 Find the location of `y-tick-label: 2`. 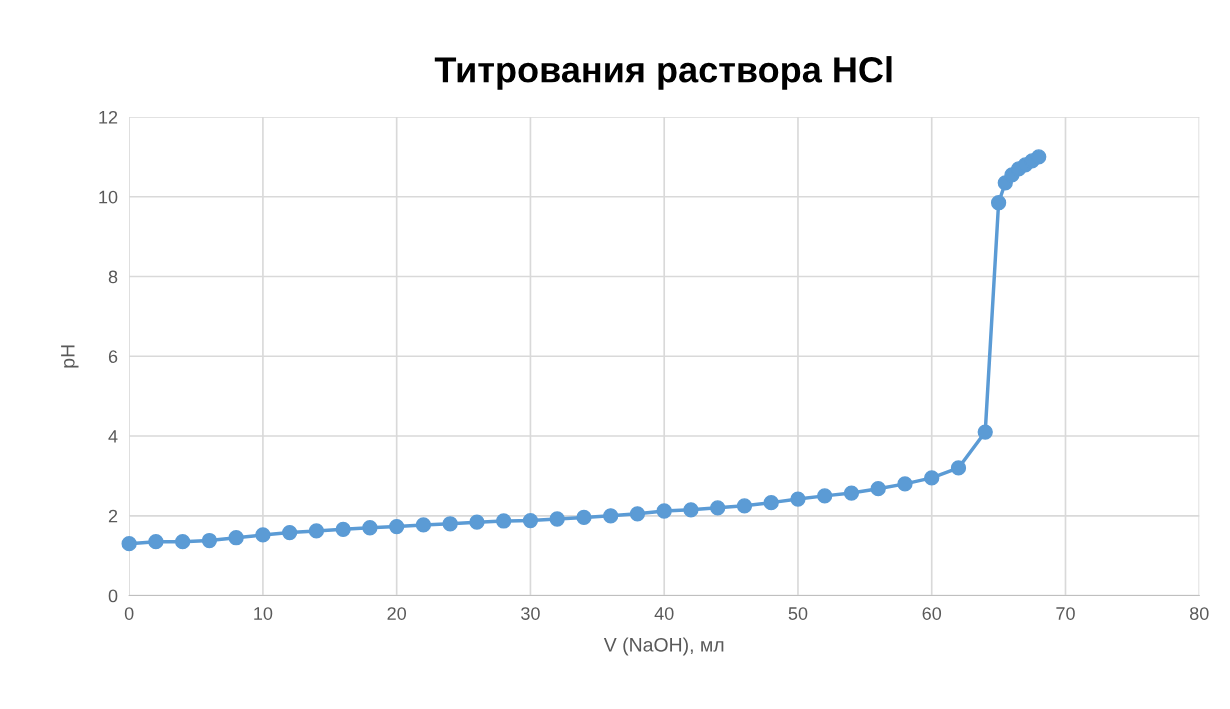

y-tick-label: 2 is located at coordinates (113, 516).